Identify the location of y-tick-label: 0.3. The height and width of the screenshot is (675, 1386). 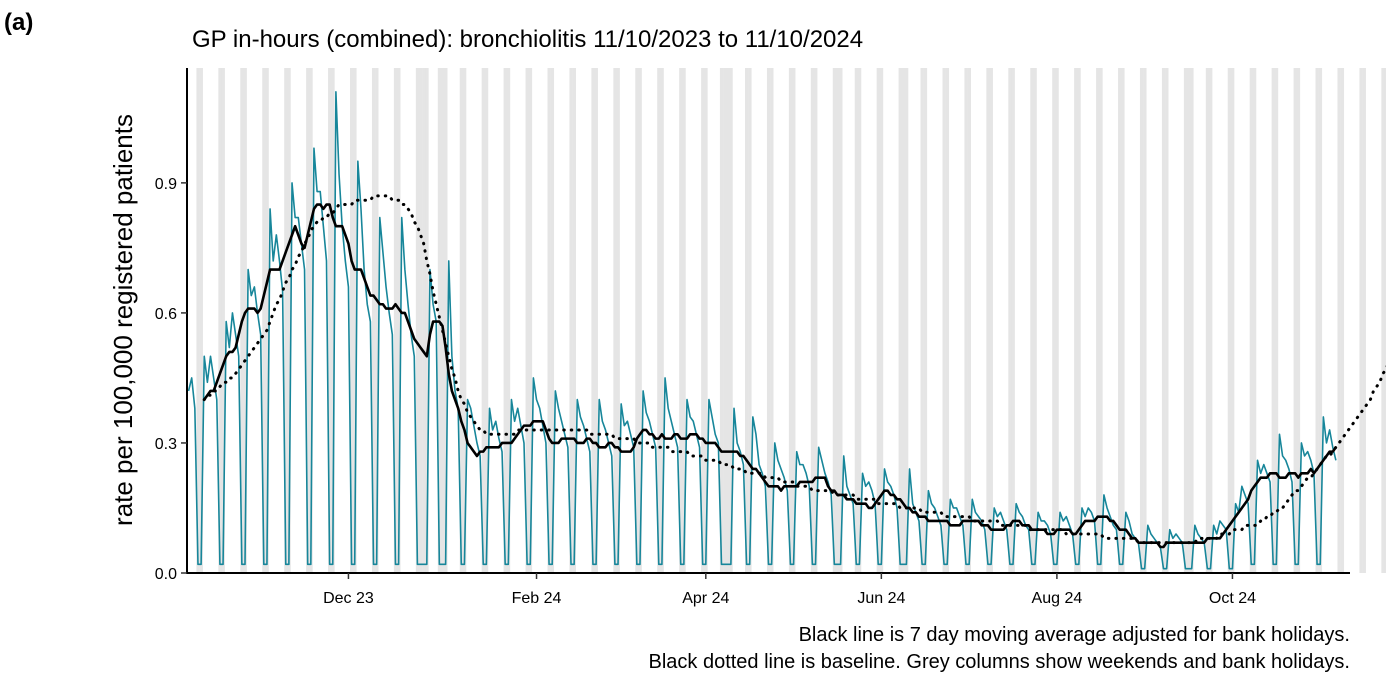
(166, 444).